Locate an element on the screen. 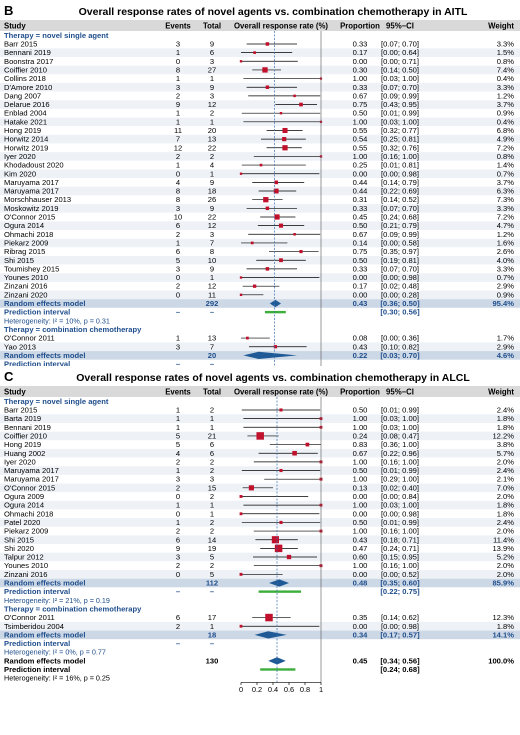  study-events: 3 is located at coordinates (178, 557).